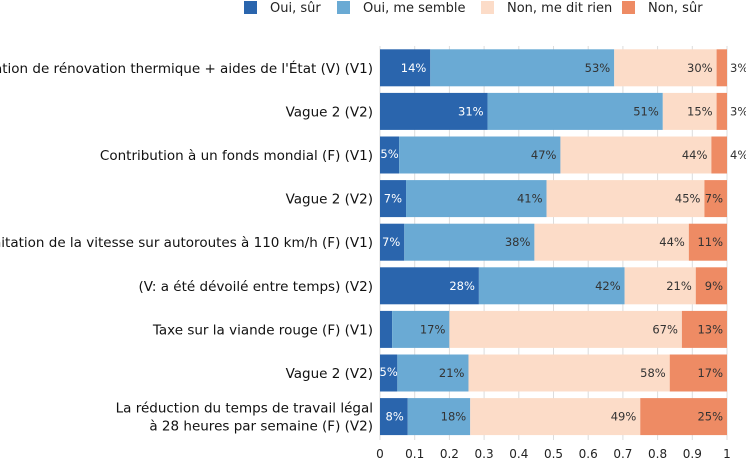 This screenshot has height=463, width=746. What do you see at coordinates (738, 155) in the screenshot?
I see `data-label: 4%` at bounding box center [738, 155].